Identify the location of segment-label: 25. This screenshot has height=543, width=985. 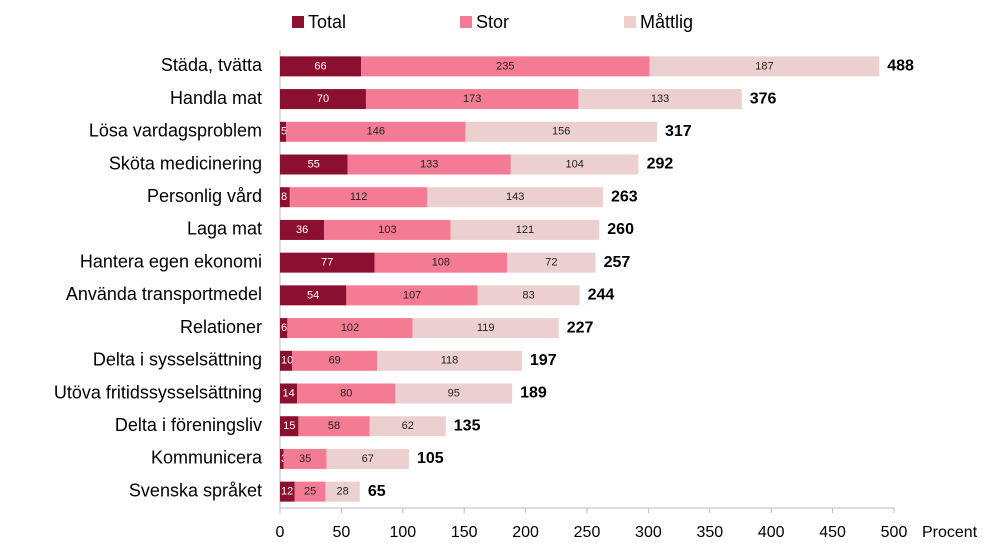
(310, 492).